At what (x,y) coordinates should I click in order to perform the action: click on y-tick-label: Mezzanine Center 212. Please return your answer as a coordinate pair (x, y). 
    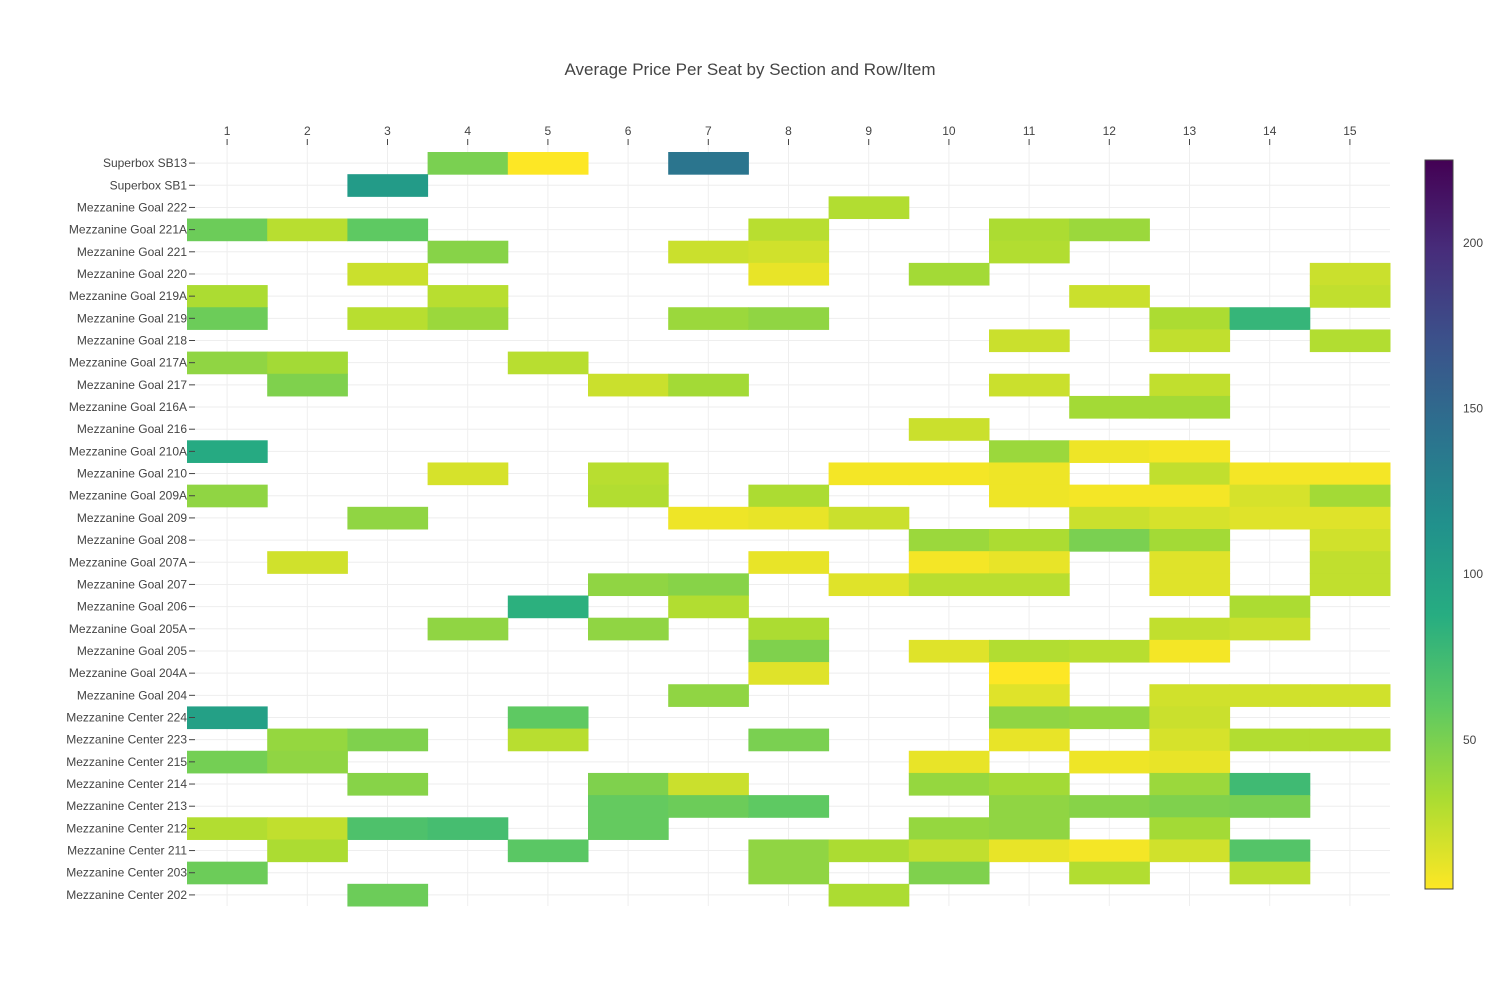
    Looking at the image, I should click on (126, 828).